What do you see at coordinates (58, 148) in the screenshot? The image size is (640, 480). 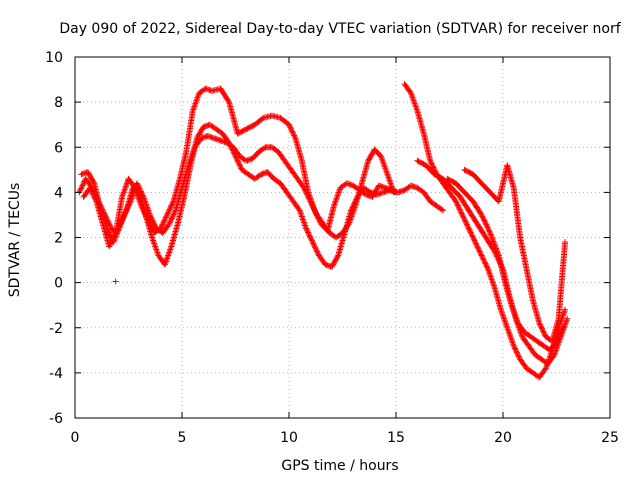 I see `y-tick-label: 6` at bounding box center [58, 148].